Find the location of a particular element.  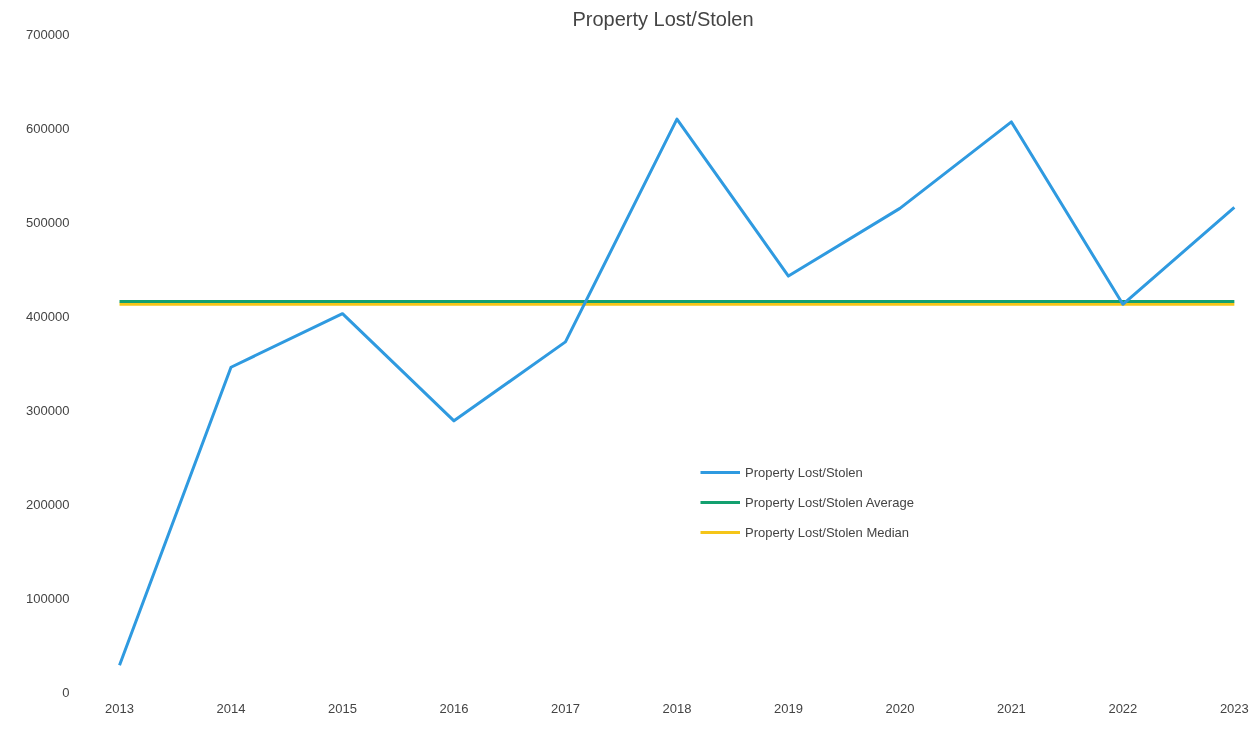

y-tick-label: 700000 is located at coordinates (48, 34).